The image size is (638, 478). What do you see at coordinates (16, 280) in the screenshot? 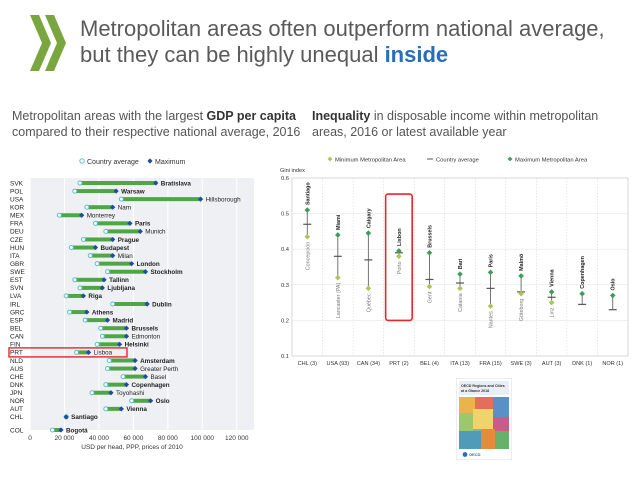
I see `country-code-label: EST` at bounding box center [16, 280].